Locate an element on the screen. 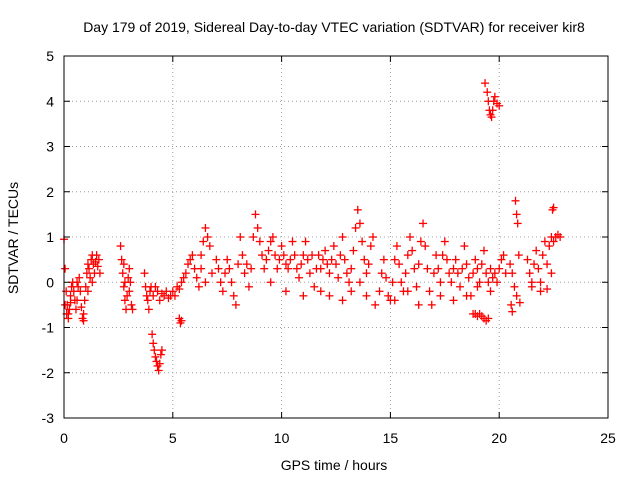 The image size is (640, 480). x-axis-label: GPS time / hours is located at coordinates (334, 465).